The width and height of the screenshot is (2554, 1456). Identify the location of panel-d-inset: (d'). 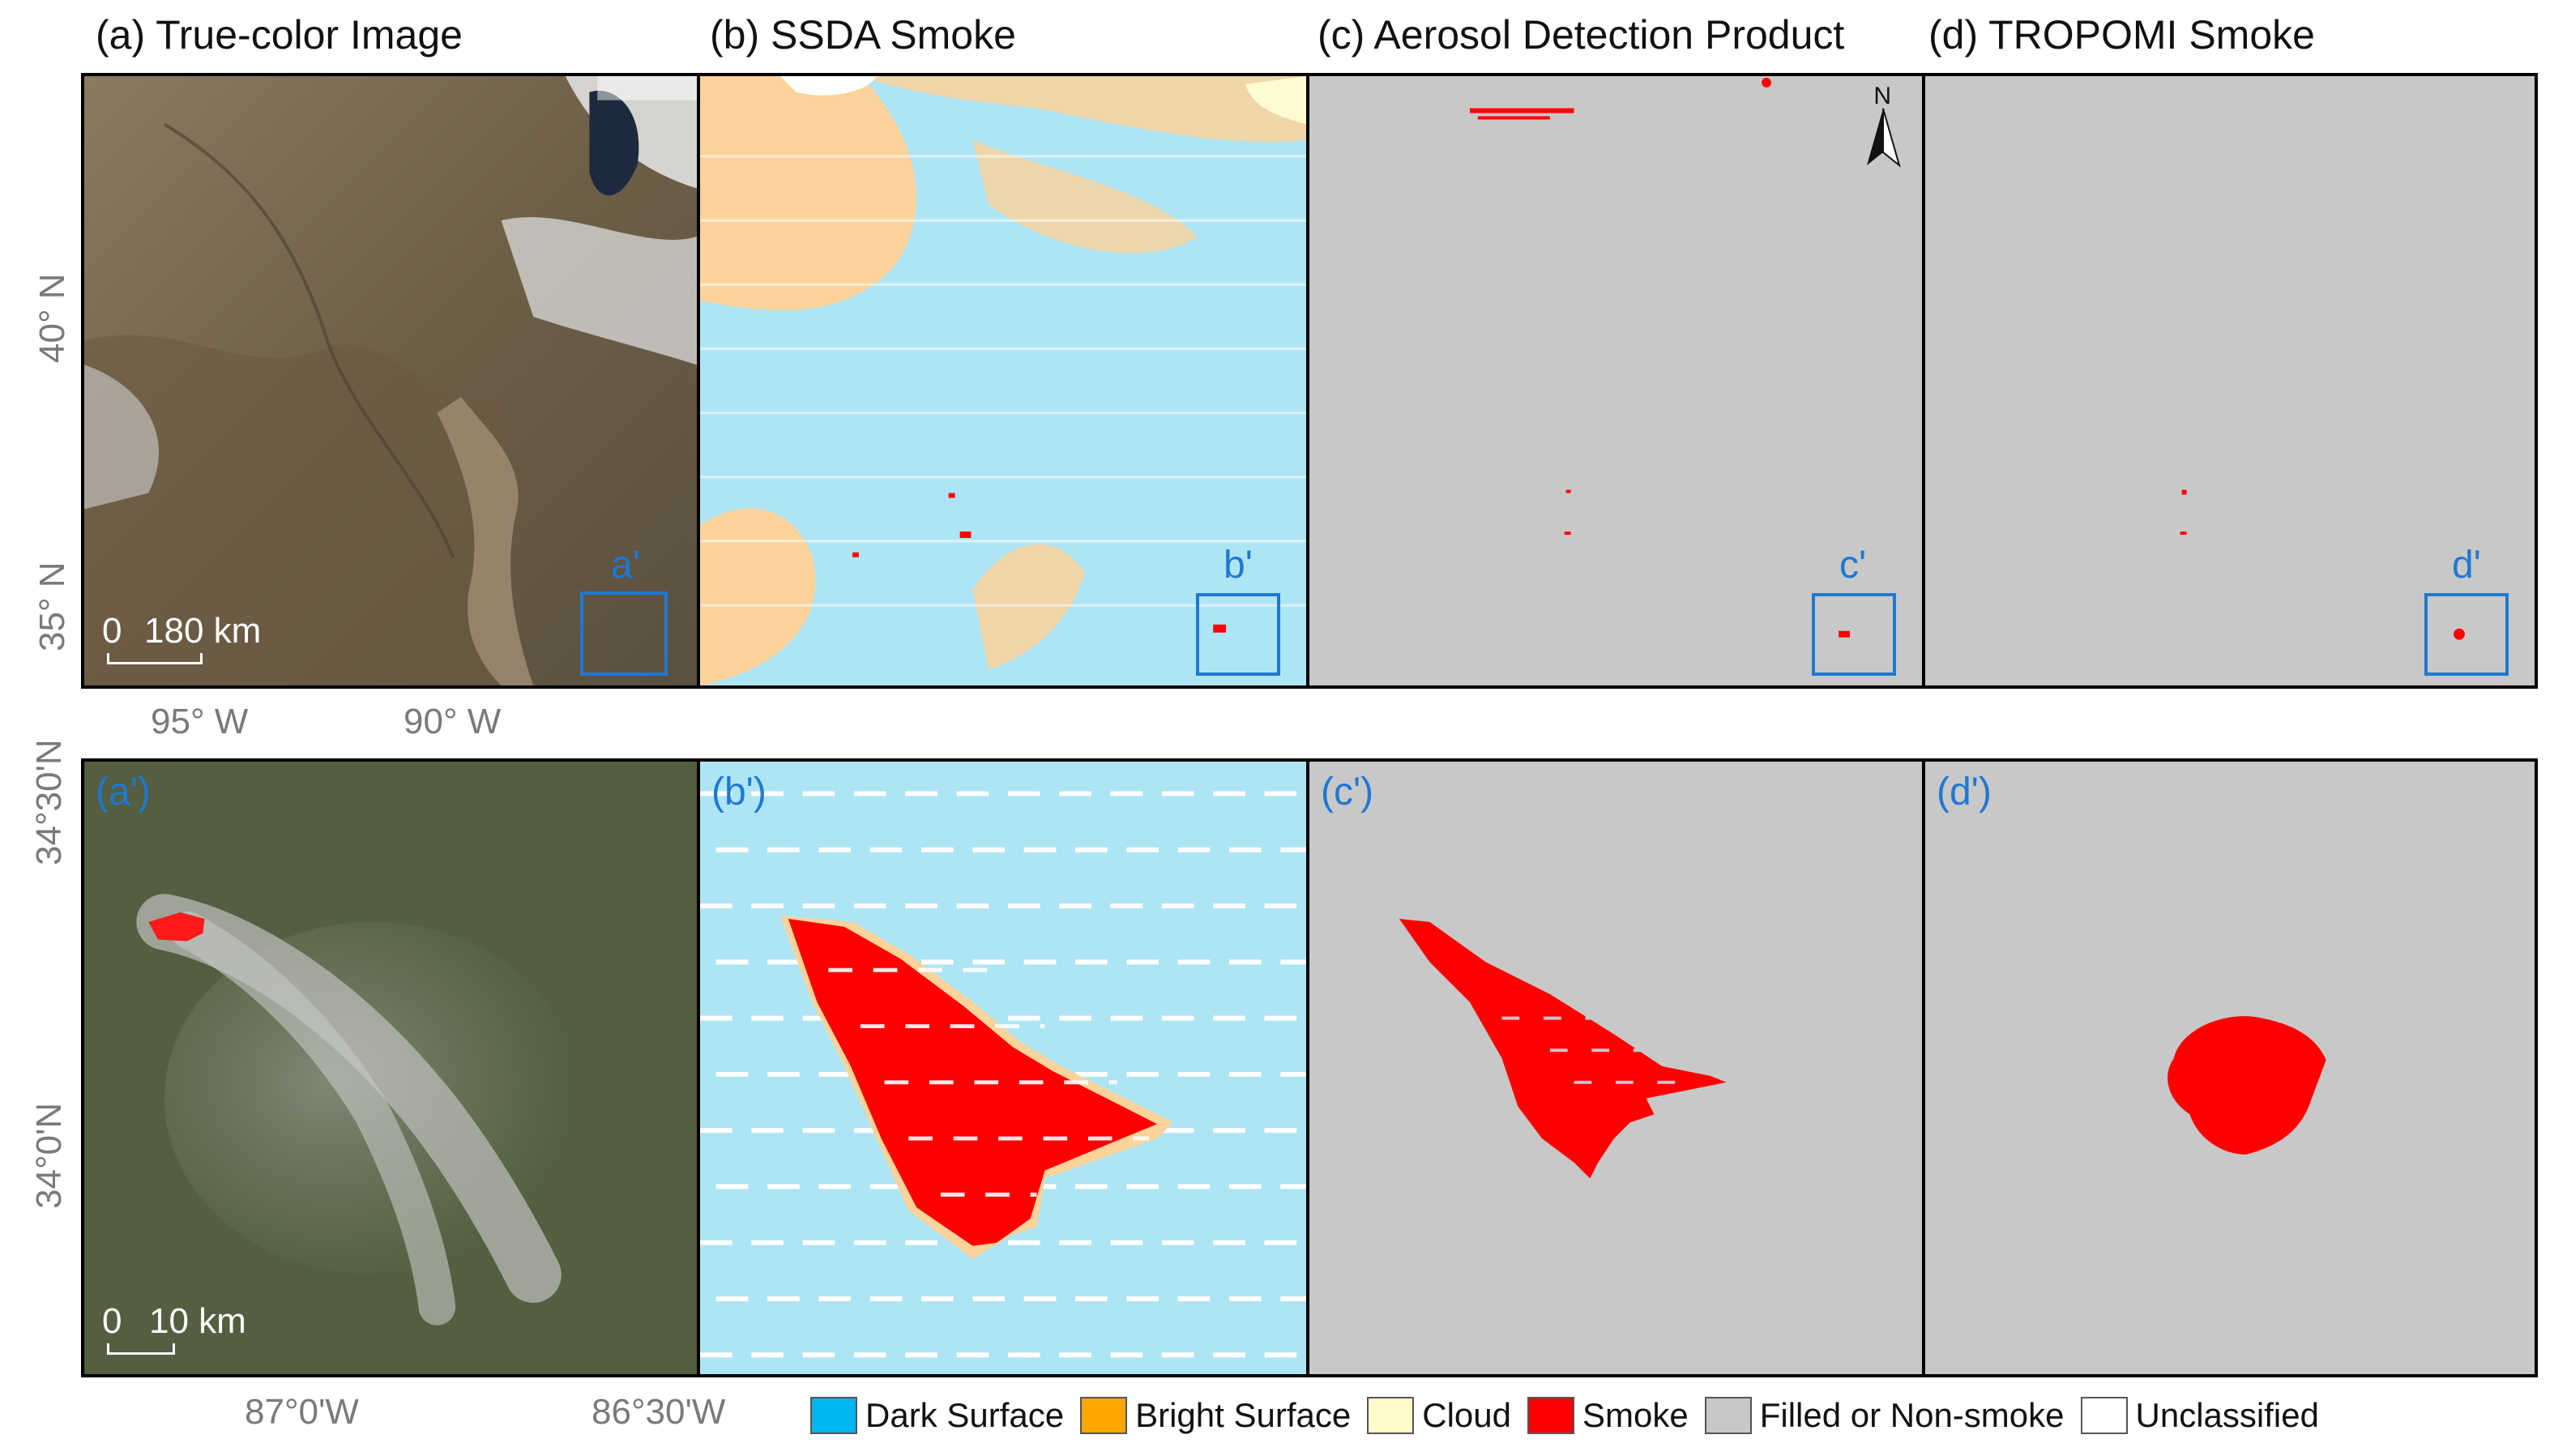
(2230, 1068).